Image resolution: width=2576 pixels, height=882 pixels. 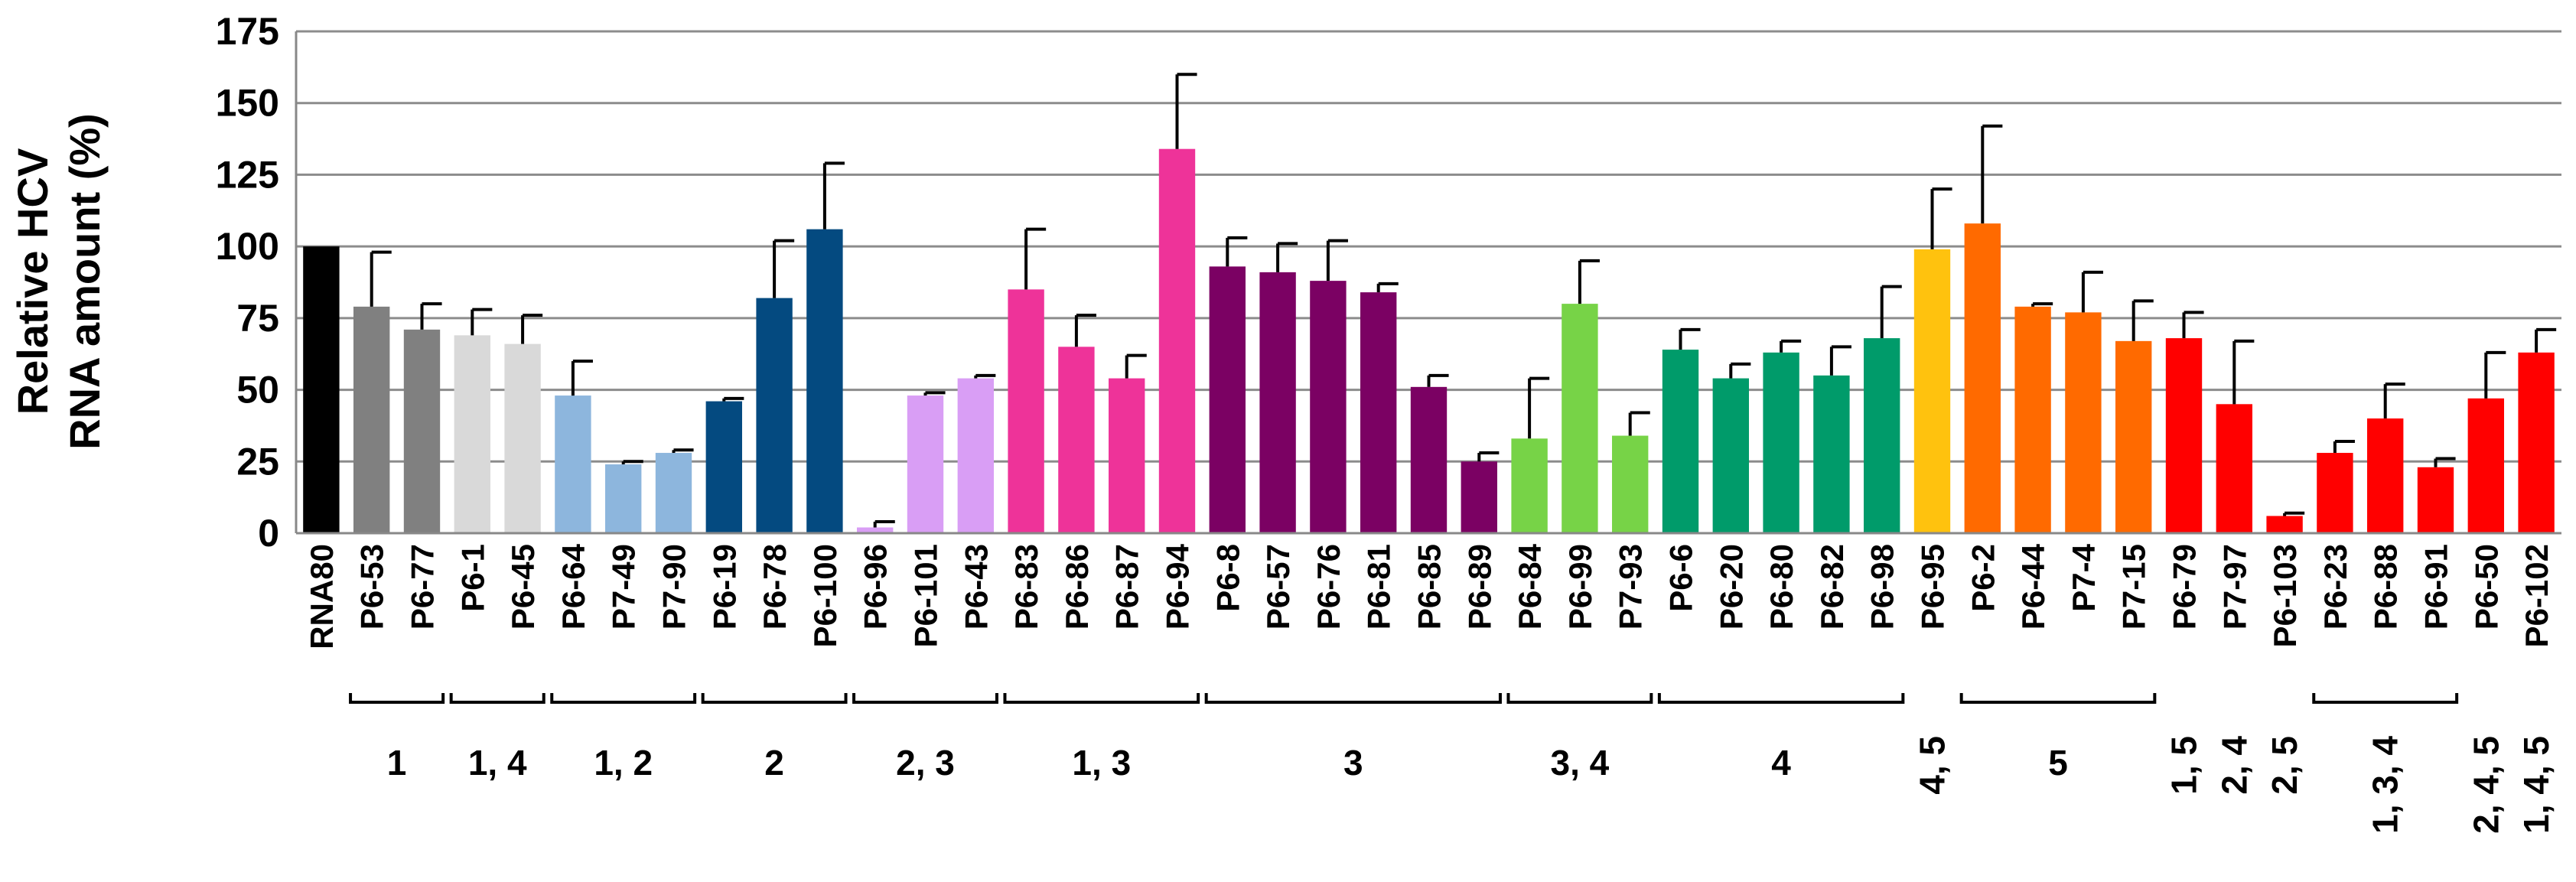 I want to click on group-label: 2, 5, so click(x=2285, y=765).